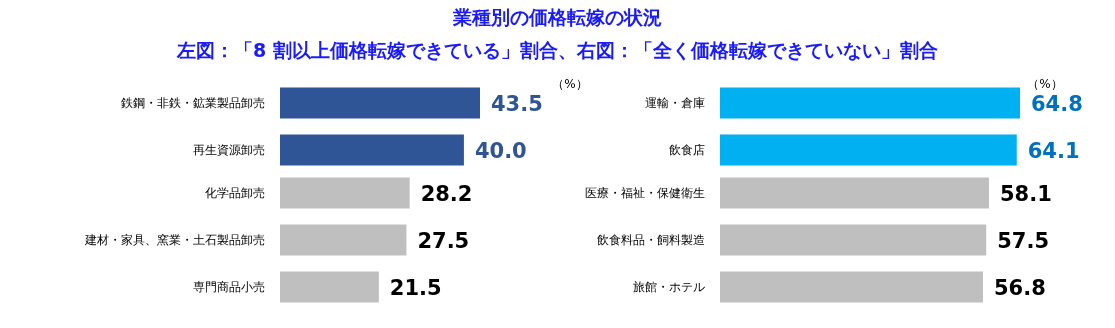 This screenshot has height=328, width=1115. What do you see at coordinates (443, 241) in the screenshot?
I see `data-label: 27.5` at bounding box center [443, 241].